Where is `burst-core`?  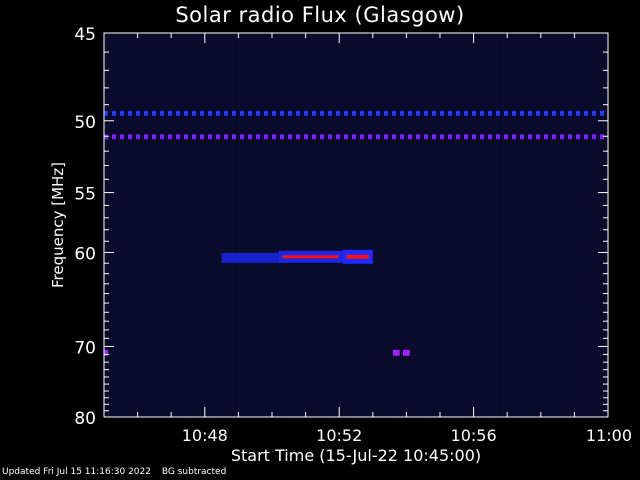 burst-core is located at coordinates (310, 257).